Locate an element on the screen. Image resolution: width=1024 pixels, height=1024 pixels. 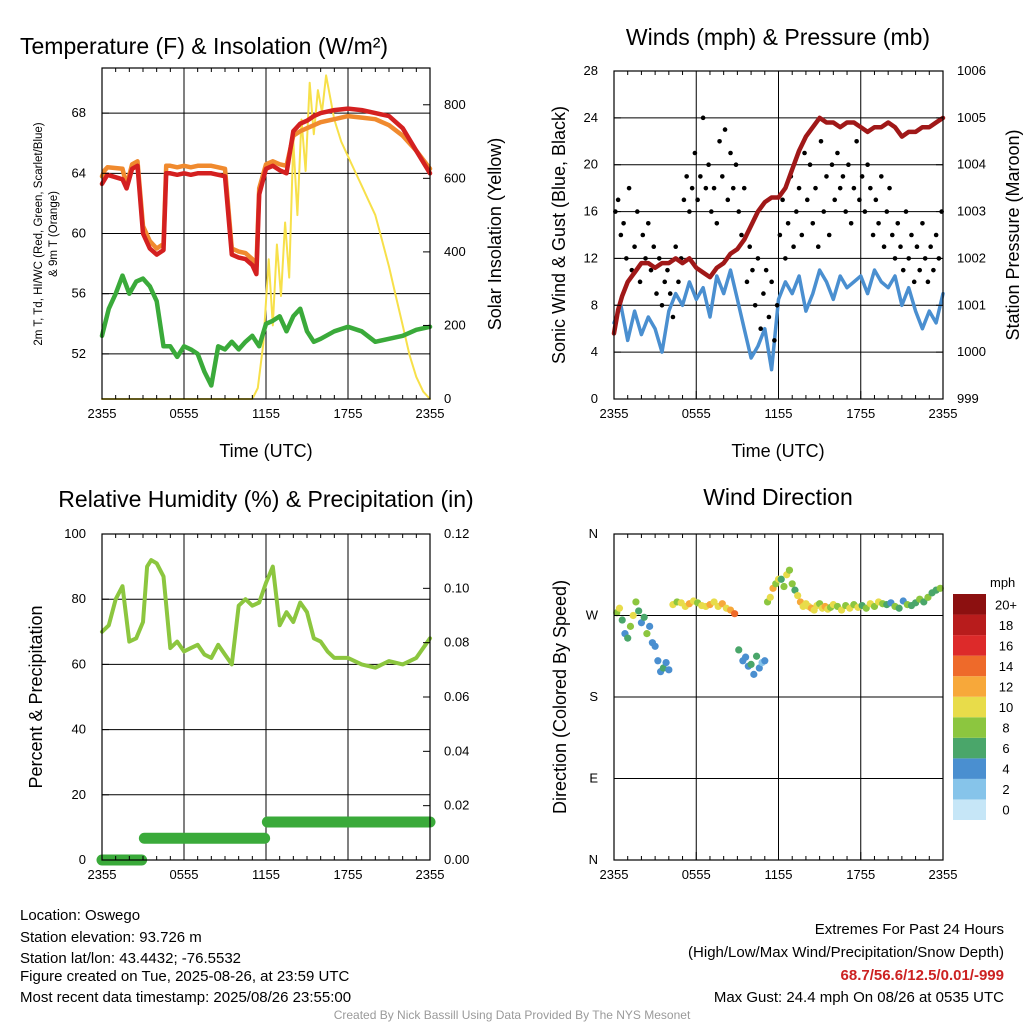
p3-ytick-label: 100 is located at coordinates (75, 533).